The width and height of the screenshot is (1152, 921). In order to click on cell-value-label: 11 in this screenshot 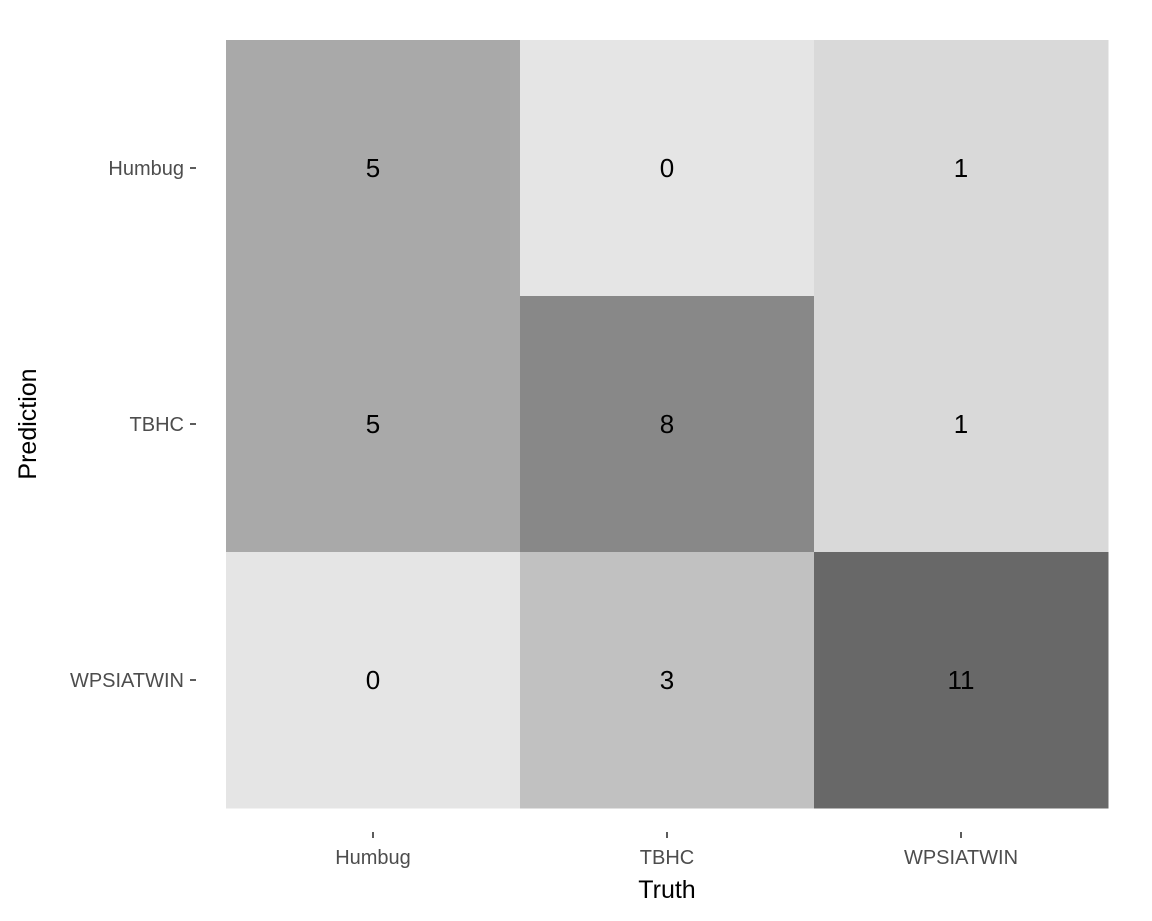, I will do `click(961, 680)`.